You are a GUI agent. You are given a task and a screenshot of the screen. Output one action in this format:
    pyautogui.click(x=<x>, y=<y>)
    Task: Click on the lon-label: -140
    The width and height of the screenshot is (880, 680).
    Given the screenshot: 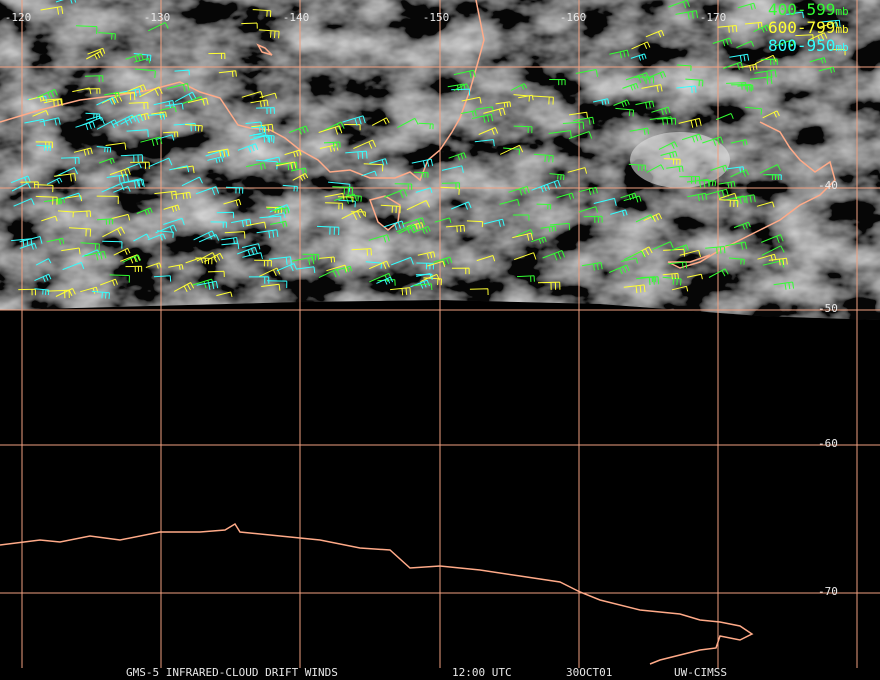 What is the action you would take?
    pyautogui.click(x=296, y=17)
    